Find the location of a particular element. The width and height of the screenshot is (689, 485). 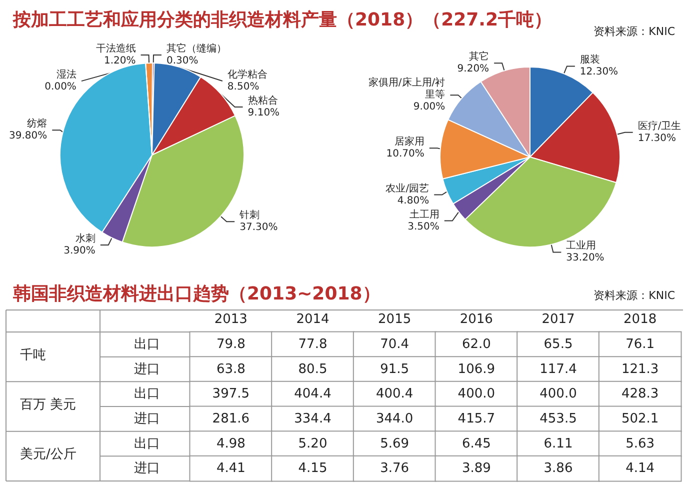

slice-label: 化学粘合 is located at coordinates (247, 74).